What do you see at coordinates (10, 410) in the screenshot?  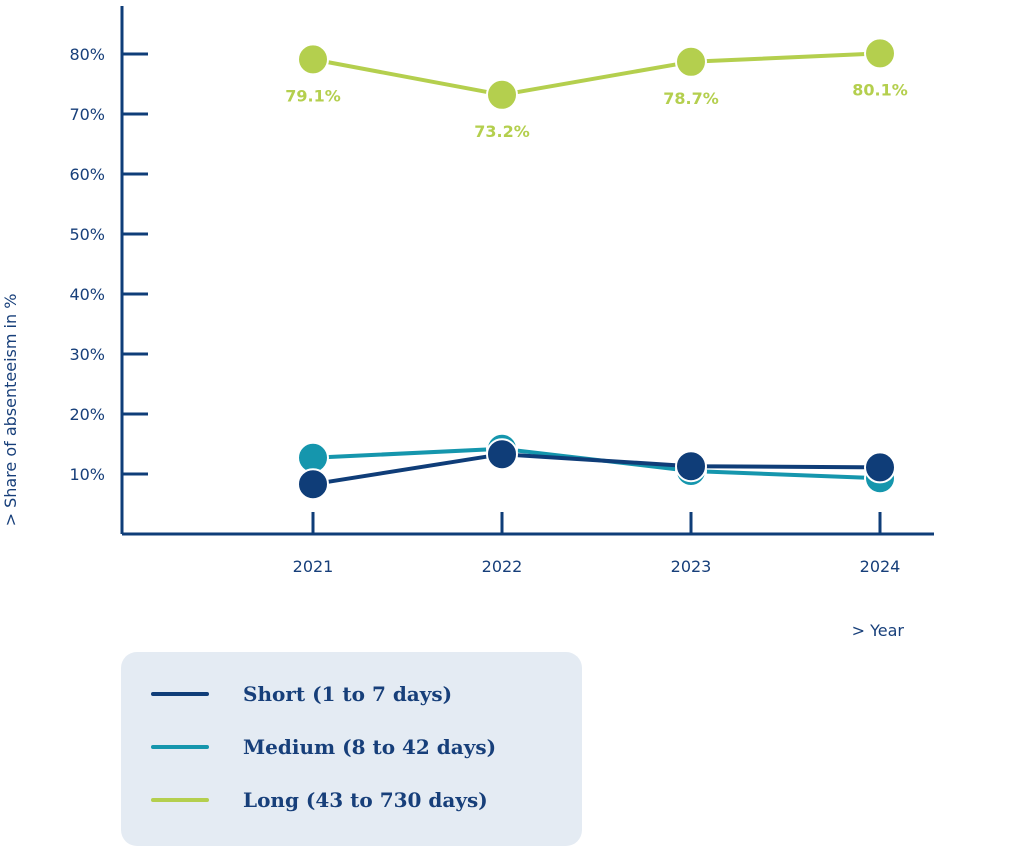 I see `y-axis-title: > Share of absenteeism in %` at bounding box center [10, 410].